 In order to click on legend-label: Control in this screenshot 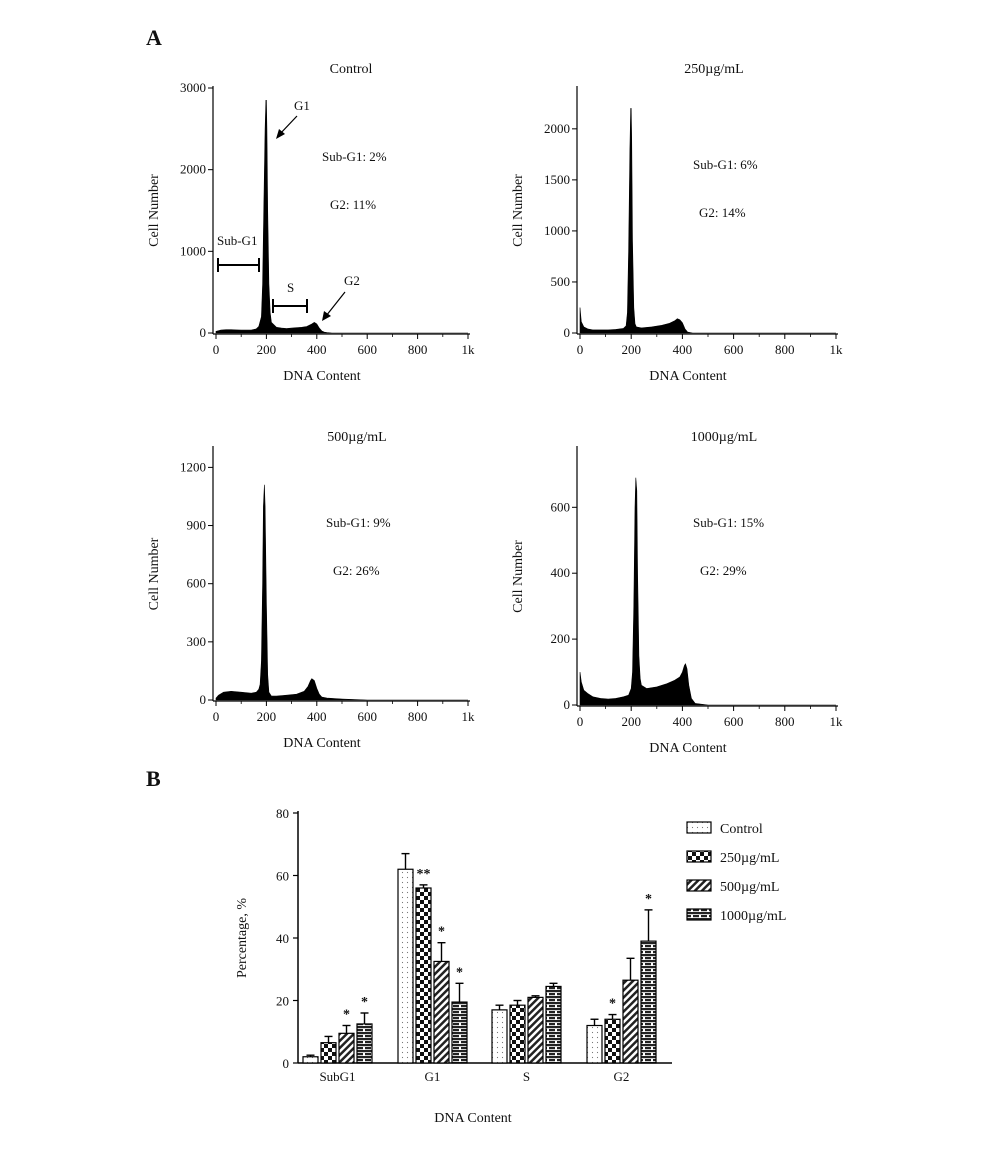, I will do `click(741, 829)`.